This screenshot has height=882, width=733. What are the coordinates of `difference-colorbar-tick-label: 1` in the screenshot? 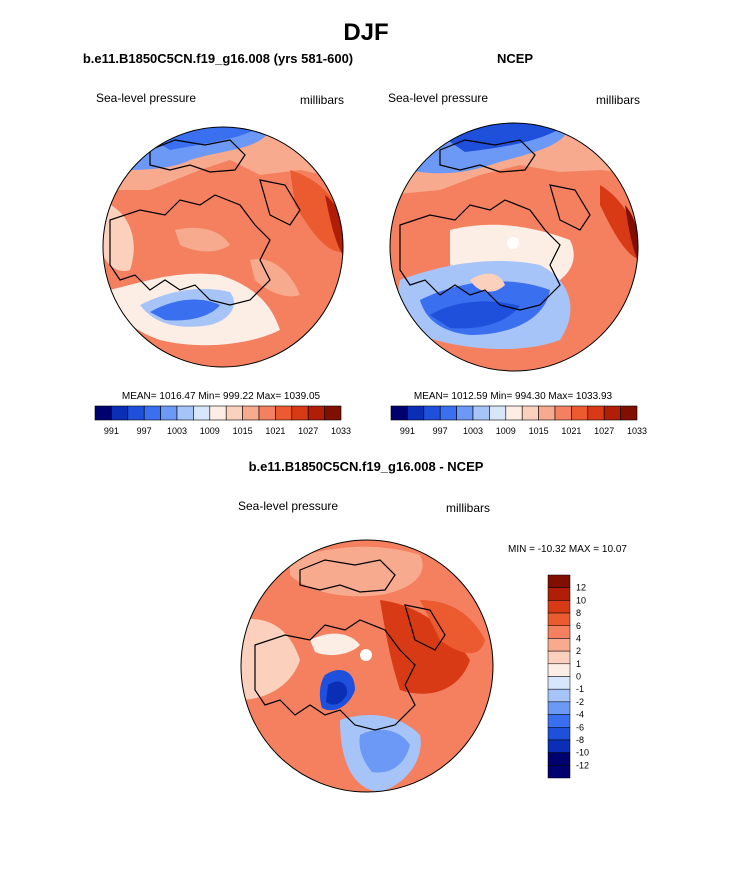 It's located at (578, 664).